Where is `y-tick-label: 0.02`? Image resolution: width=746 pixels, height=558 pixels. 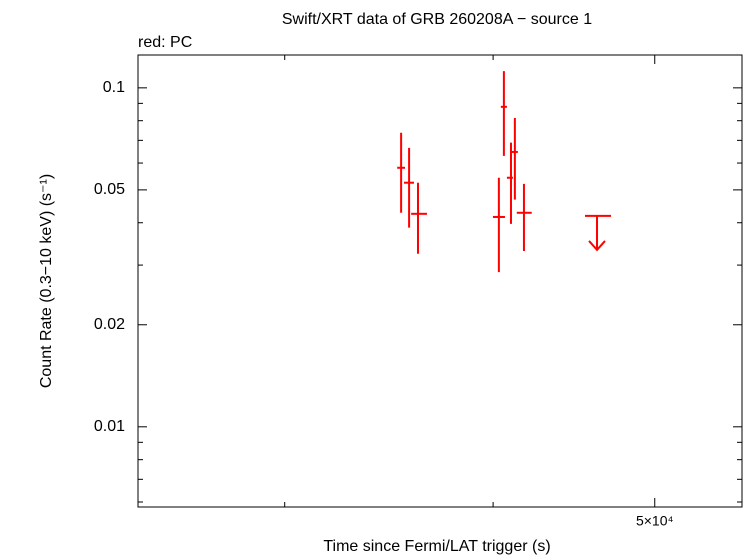
y-tick-label: 0.02 is located at coordinates (109, 324).